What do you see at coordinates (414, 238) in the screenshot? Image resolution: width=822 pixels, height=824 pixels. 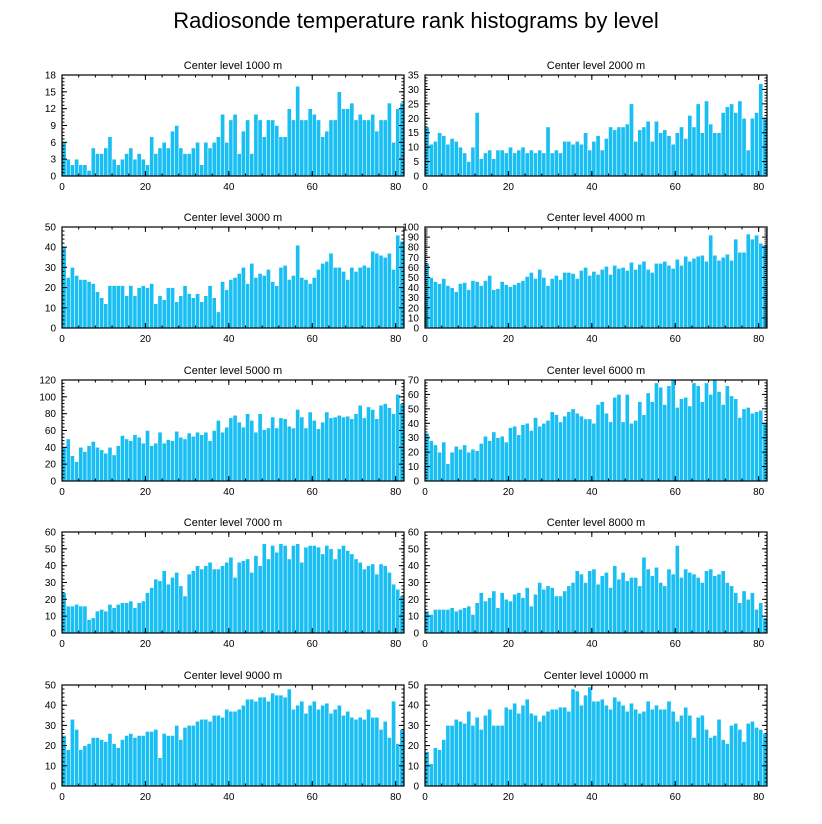 I see `y-tick-label: 90` at bounding box center [414, 238].